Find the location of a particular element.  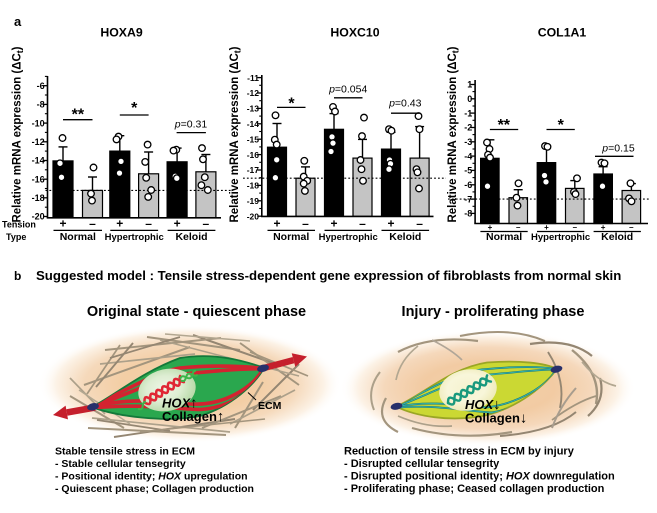

svg-text: Injury - proliferating phase is located at coordinates (493, 312).